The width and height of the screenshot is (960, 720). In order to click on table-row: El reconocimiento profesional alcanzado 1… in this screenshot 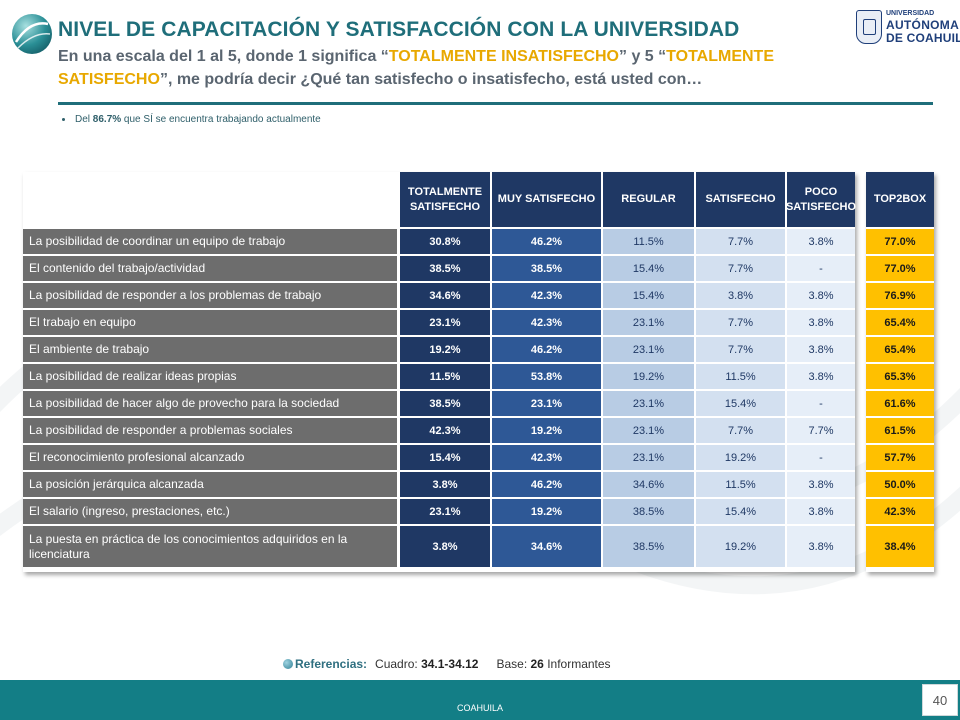, I will do `click(439, 457)`.